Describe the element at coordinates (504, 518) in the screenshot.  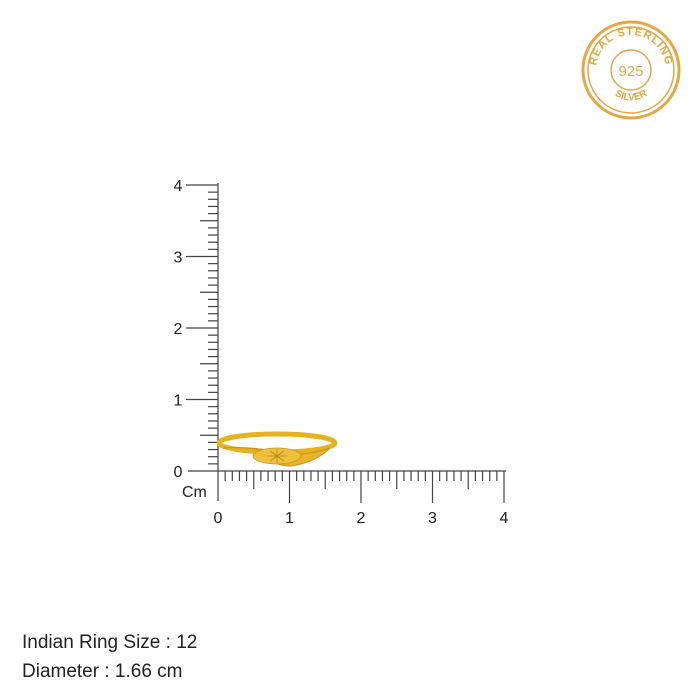
I see `x-tick-label: 4` at that location.